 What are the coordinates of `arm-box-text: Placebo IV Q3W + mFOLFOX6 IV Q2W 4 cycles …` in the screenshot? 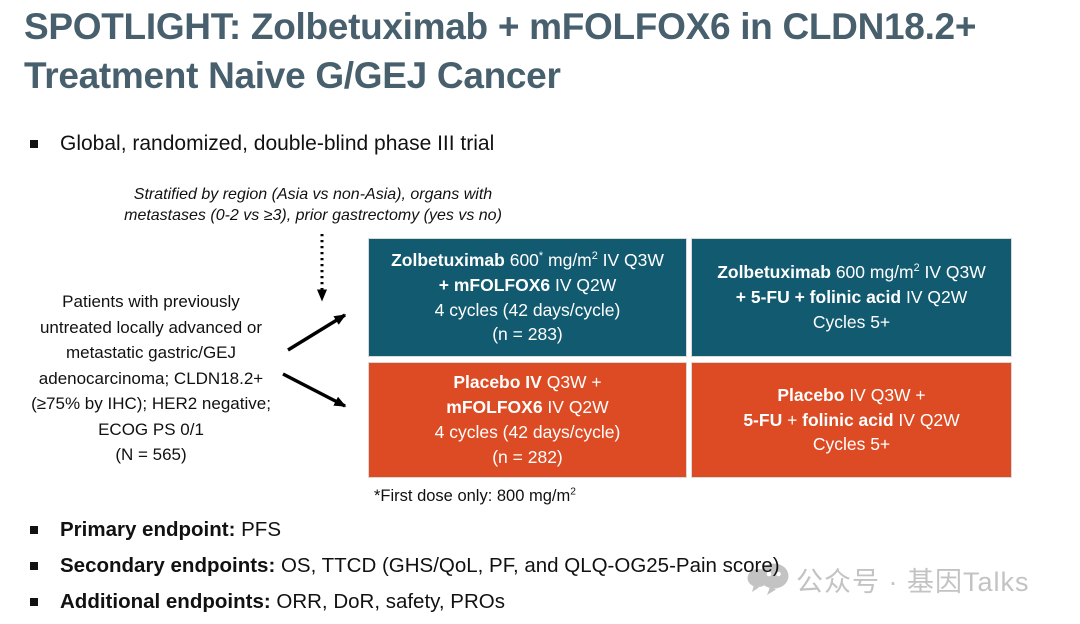 It's located at (527, 419).